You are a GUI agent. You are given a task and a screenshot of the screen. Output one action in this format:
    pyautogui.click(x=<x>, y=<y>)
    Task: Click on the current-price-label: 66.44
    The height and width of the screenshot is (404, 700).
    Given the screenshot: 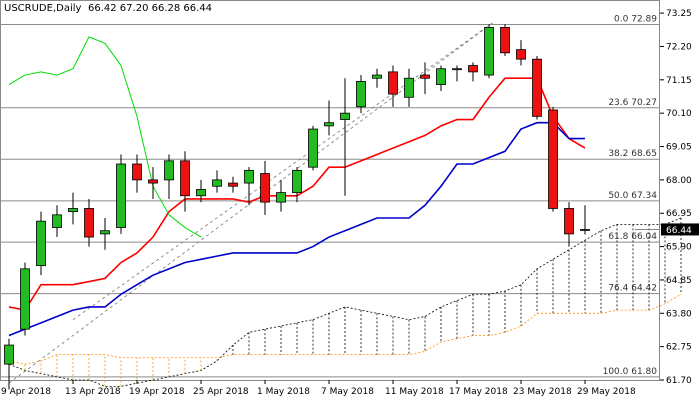 What is the action you would take?
    pyautogui.click(x=679, y=231)
    